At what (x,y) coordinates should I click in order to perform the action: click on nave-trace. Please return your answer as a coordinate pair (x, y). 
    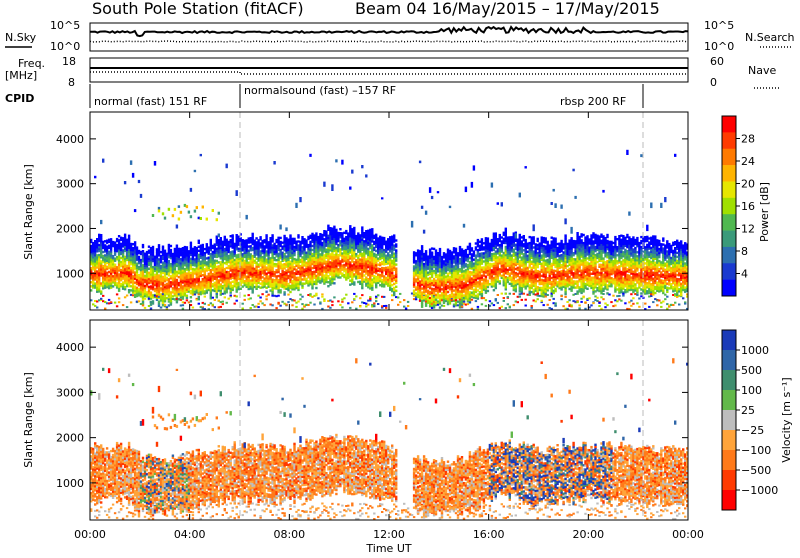
    Looking at the image, I should click on (389, 73).